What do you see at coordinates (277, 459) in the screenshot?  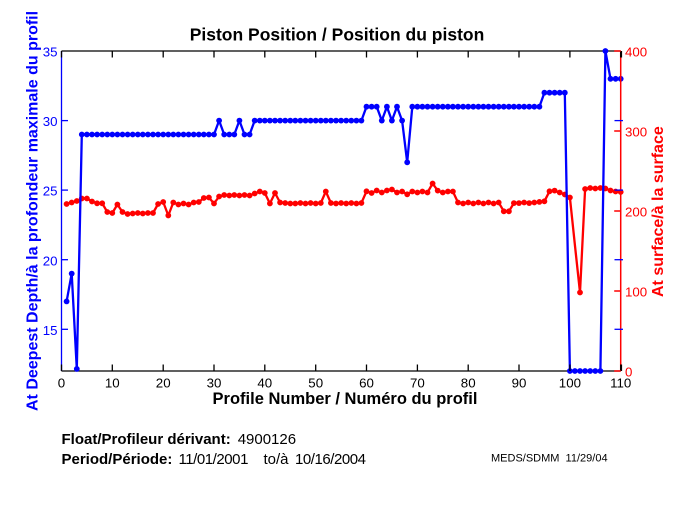 I see `svg-text: to/à` at bounding box center [277, 459].